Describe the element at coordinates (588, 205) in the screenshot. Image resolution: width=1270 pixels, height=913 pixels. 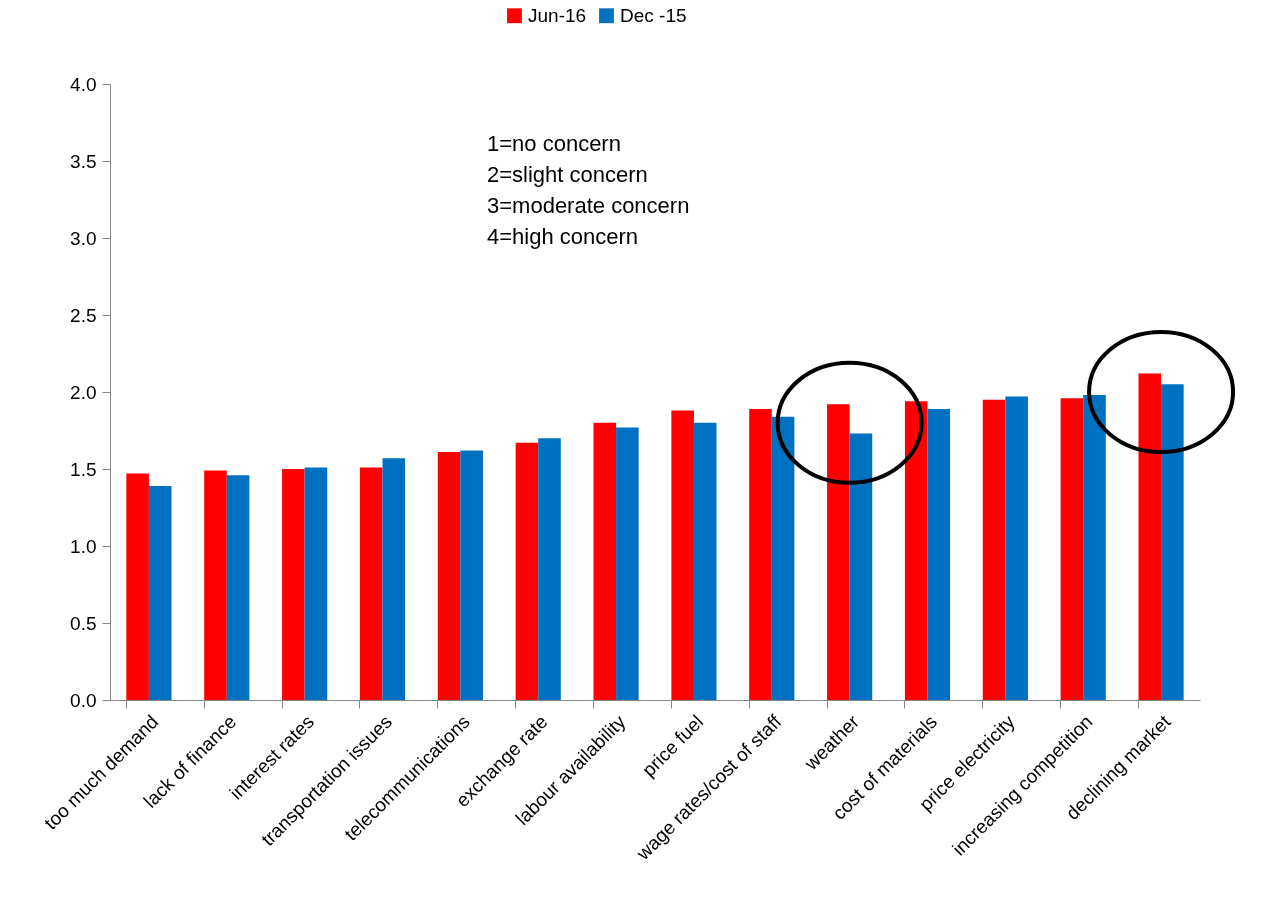
I see `annotation: 3=moderate concern` at that location.